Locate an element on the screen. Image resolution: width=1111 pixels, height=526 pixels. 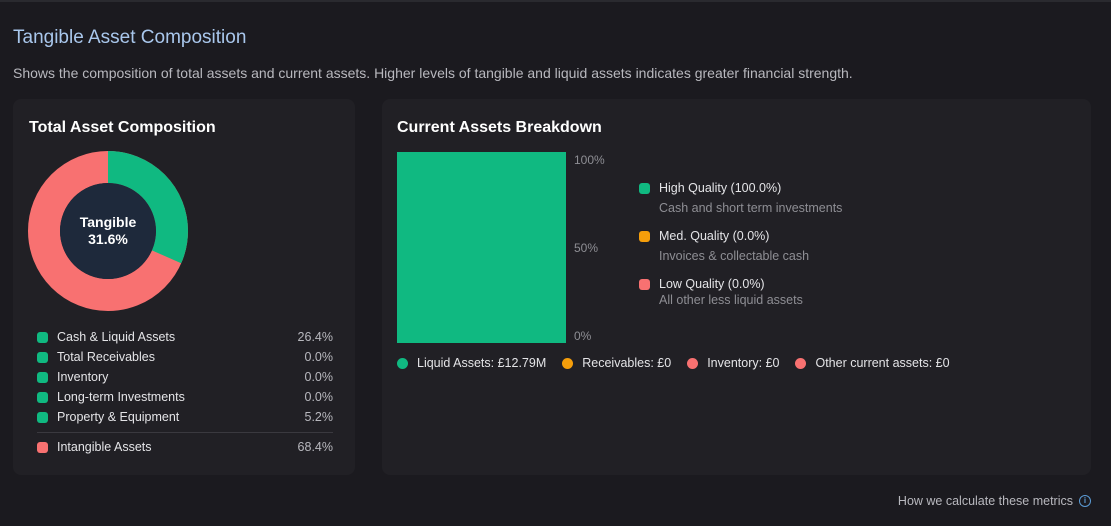
bar-segment-high-quality is located at coordinates (481, 247).